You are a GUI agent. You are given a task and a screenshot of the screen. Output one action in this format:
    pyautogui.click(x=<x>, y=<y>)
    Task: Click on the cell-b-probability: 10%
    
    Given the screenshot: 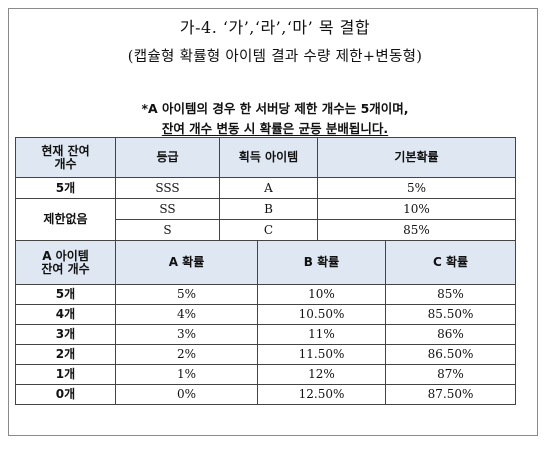 What is the action you would take?
    pyautogui.click(x=321, y=294)
    